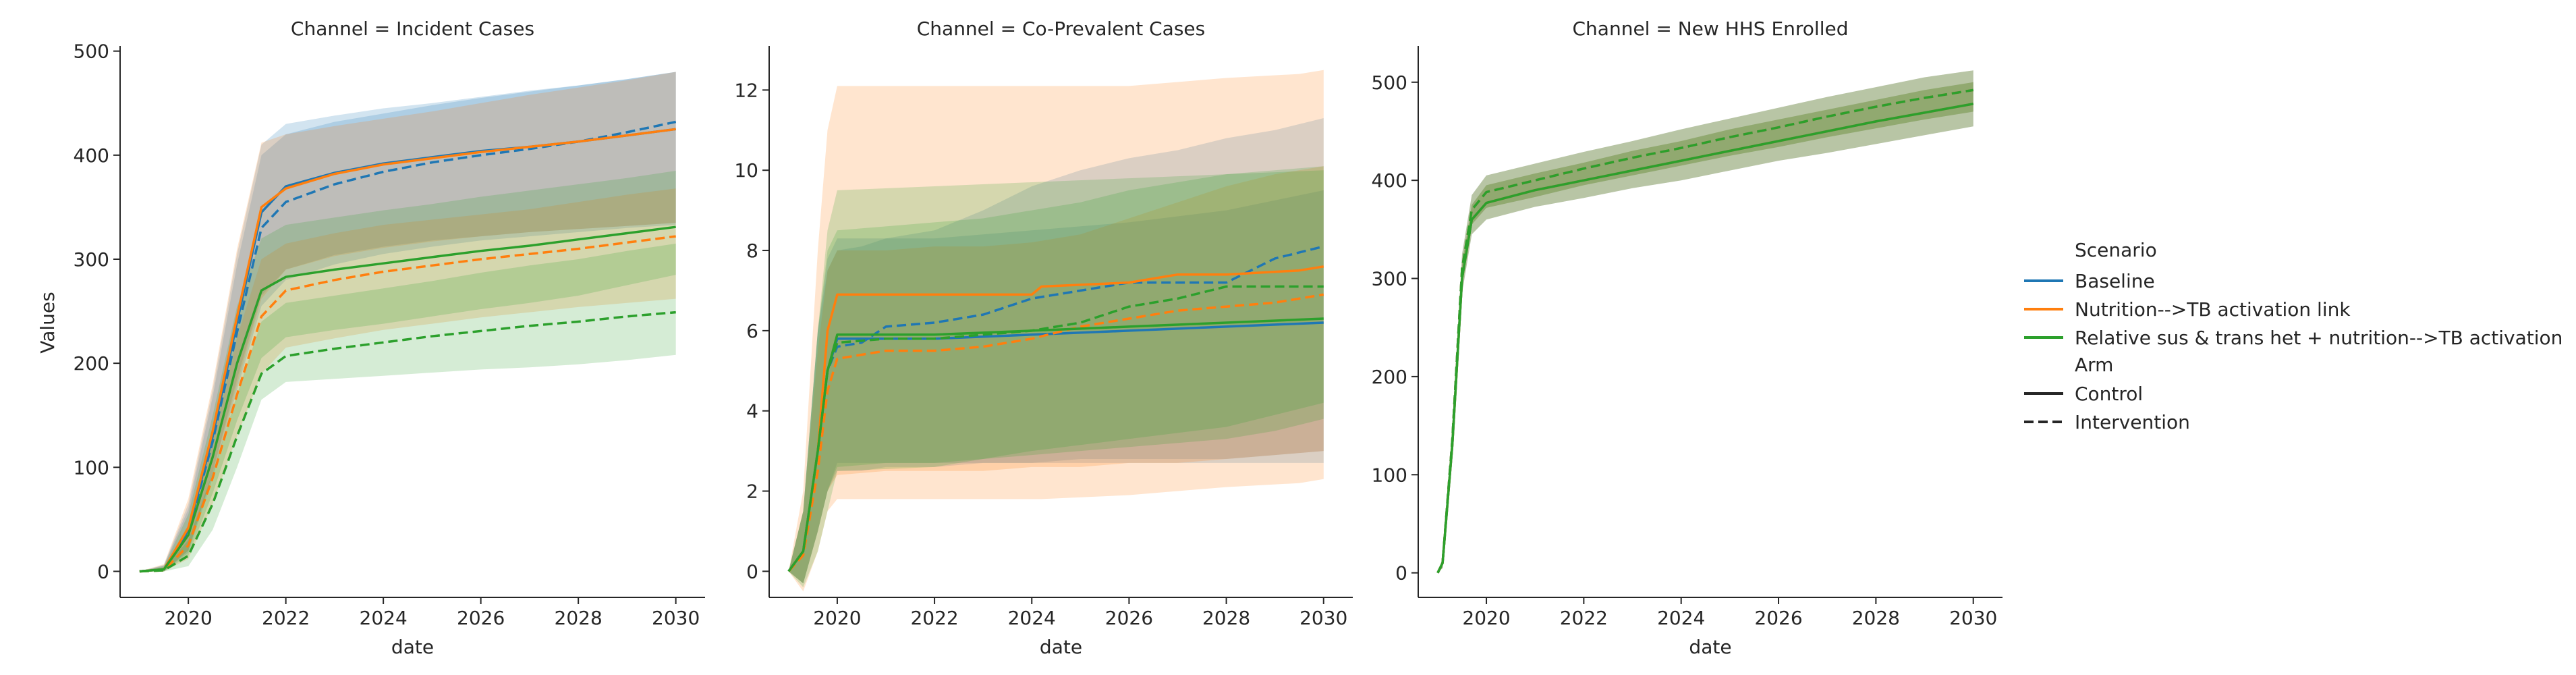 This screenshot has width=2576, height=675. I want to click on legend-label-nutrition: Nutrition-->TB activation link, so click(2213, 309).